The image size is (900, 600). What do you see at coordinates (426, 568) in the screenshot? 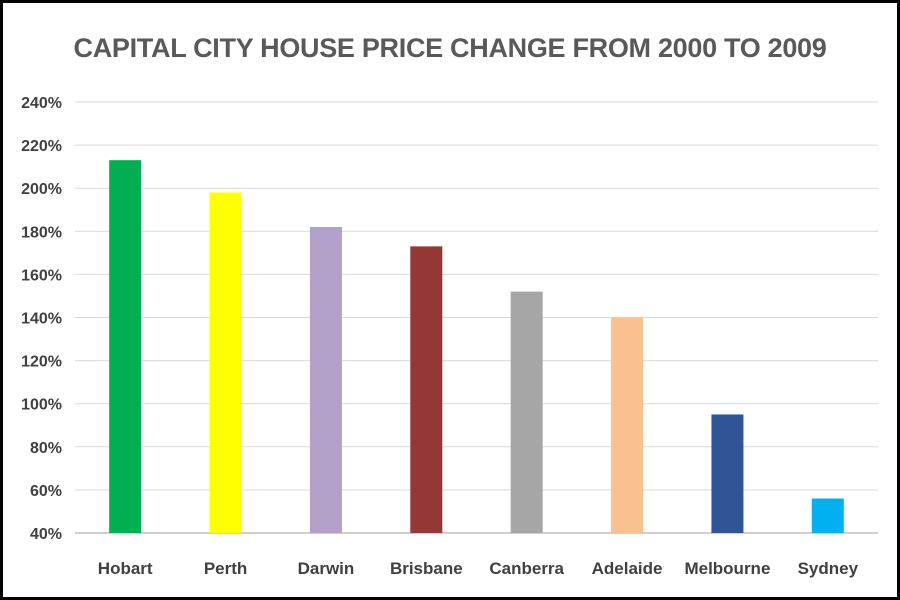
I see `x-tick-label: Brisbane` at bounding box center [426, 568].